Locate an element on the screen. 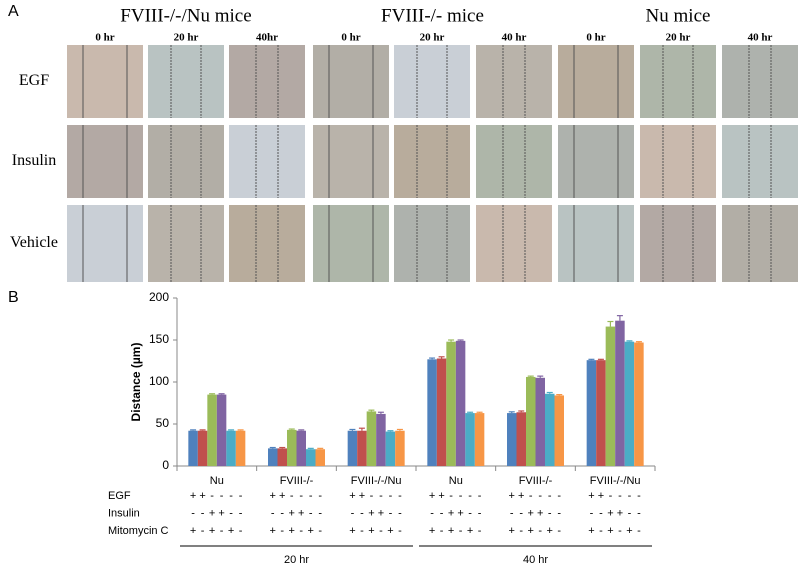 This screenshot has height=569, width=800. y-tick-label: 150 is located at coordinates (159, 339).